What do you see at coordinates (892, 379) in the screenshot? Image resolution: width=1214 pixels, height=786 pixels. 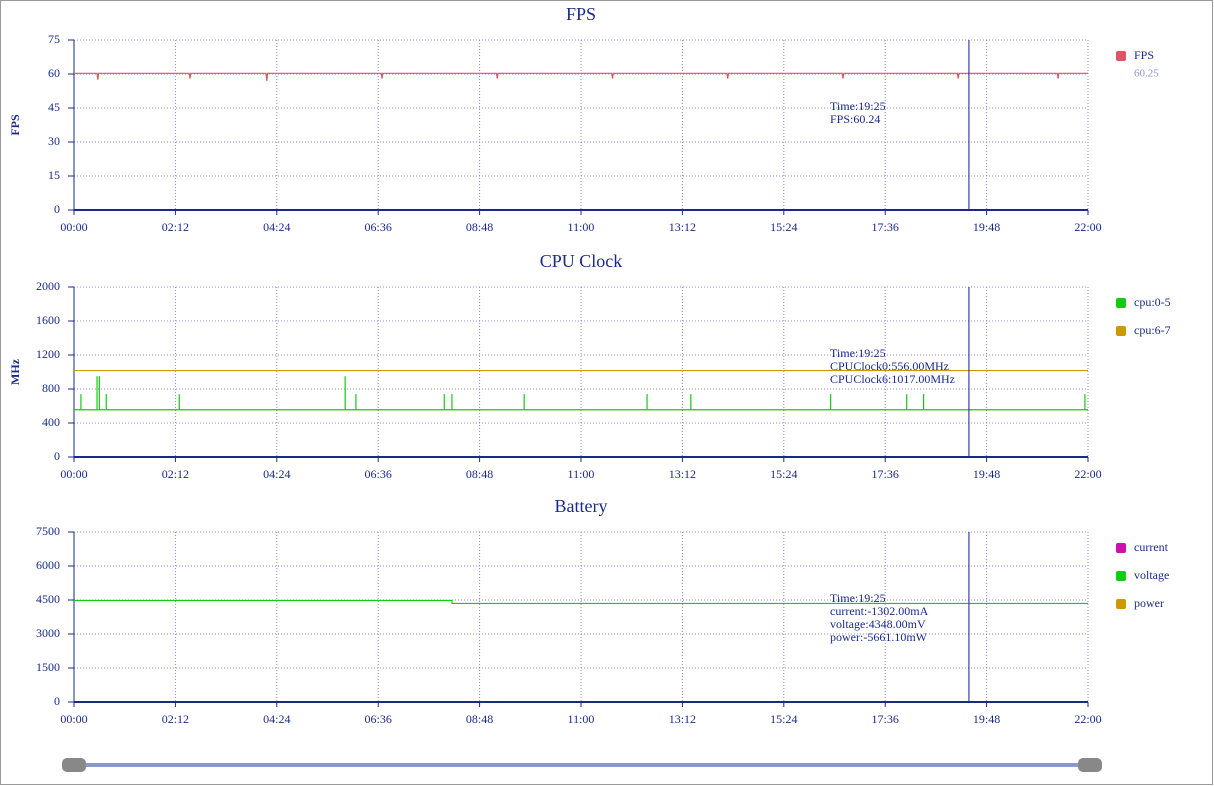 I see `tooltip-text: CPUClock6:1017.00MHz` at bounding box center [892, 379].